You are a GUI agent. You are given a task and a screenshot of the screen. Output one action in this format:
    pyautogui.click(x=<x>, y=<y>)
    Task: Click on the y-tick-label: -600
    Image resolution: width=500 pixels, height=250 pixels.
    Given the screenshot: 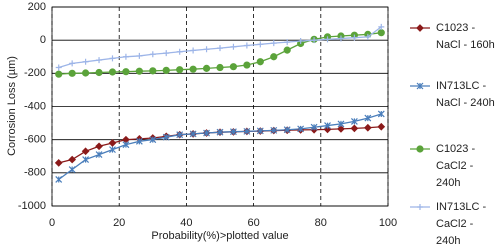 What is the action you would take?
    pyautogui.click(x=35, y=140)
    